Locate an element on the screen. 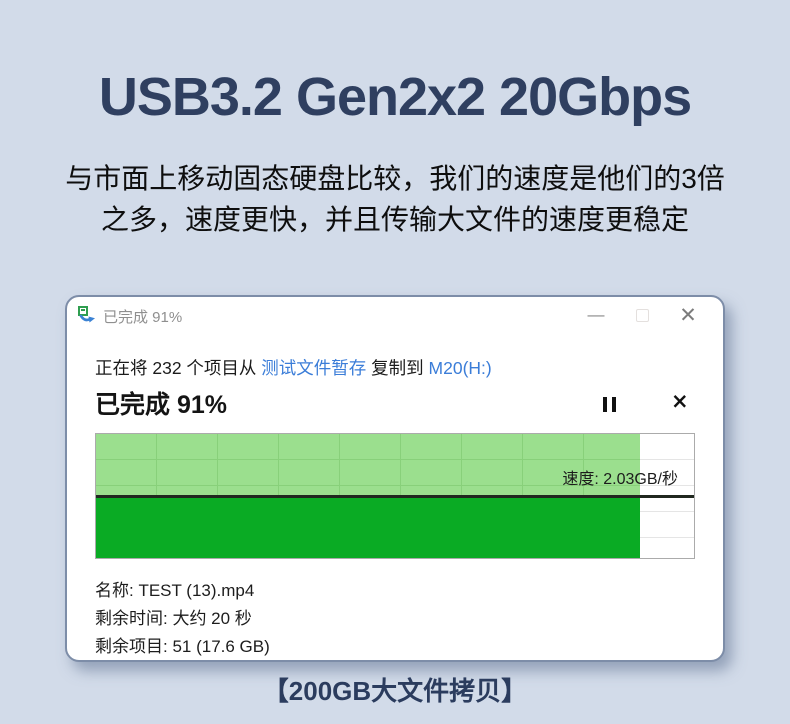 Image resolution: width=790 pixels, height=724 pixels. destination-drive-link: M20(H:) is located at coordinates (460, 368).